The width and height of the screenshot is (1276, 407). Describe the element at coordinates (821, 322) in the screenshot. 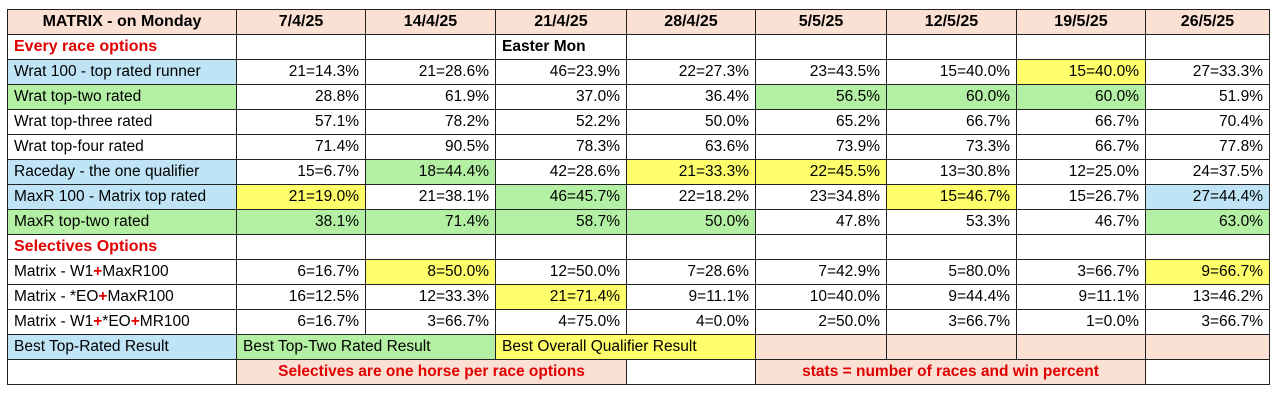

I see `data-cell: 2=50.0%` at that location.